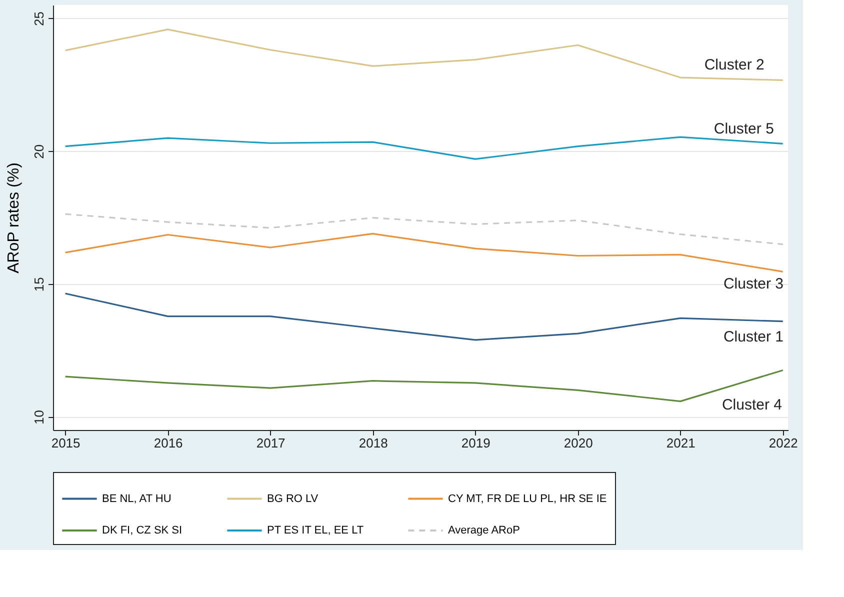 This screenshot has height=597, width=844. What do you see at coordinates (65, 443) in the screenshot?
I see `x-tick-label: 2015` at bounding box center [65, 443].